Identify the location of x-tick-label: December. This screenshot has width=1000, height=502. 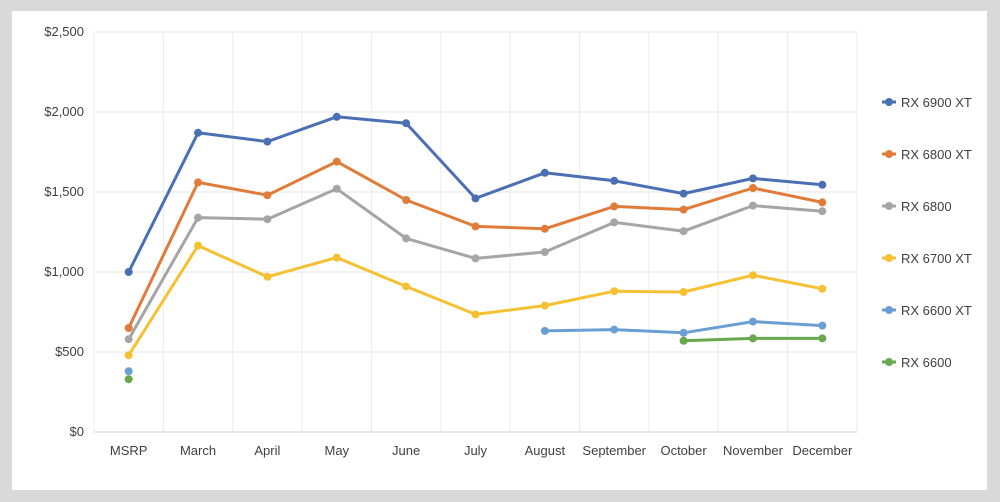
(822, 450).